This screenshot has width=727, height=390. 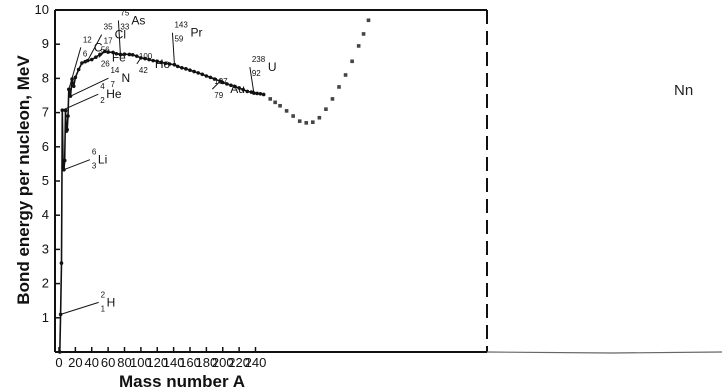 I want to click on x-tick-label: 200, so click(x=223, y=362).